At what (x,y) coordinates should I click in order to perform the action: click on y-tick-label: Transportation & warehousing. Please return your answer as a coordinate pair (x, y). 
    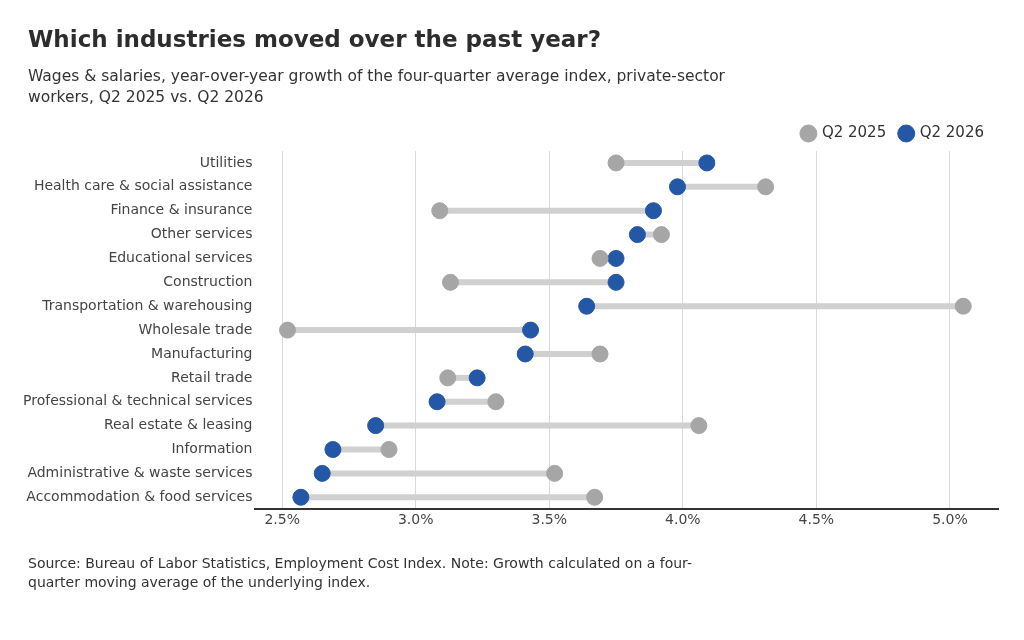
    Looking at the image, I should click on (147, 304).